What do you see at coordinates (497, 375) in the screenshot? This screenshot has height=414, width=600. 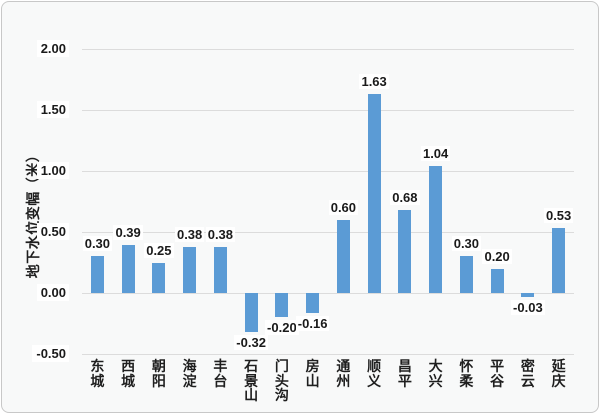 I see `x-category-label: 平 谷` at bounding box center [497, 375].